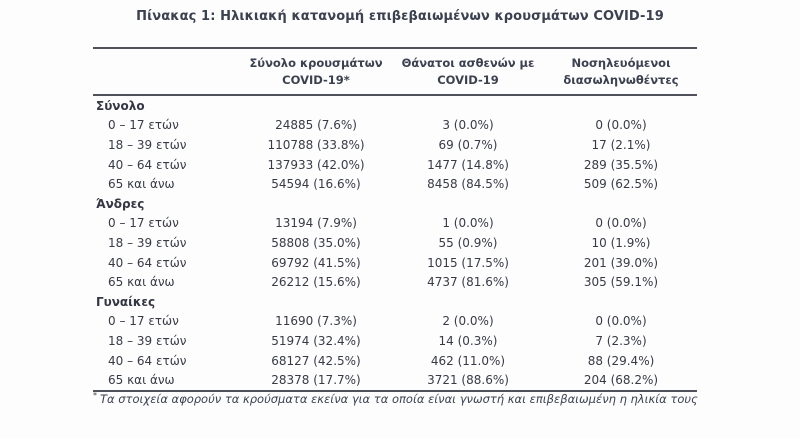 This screenshot has height=438, width=800. What do you see at coordinates (316, 360) in the screenshot?
I see `cases-cell: 68127 (42.5%)` at bounding box center [316, 360].